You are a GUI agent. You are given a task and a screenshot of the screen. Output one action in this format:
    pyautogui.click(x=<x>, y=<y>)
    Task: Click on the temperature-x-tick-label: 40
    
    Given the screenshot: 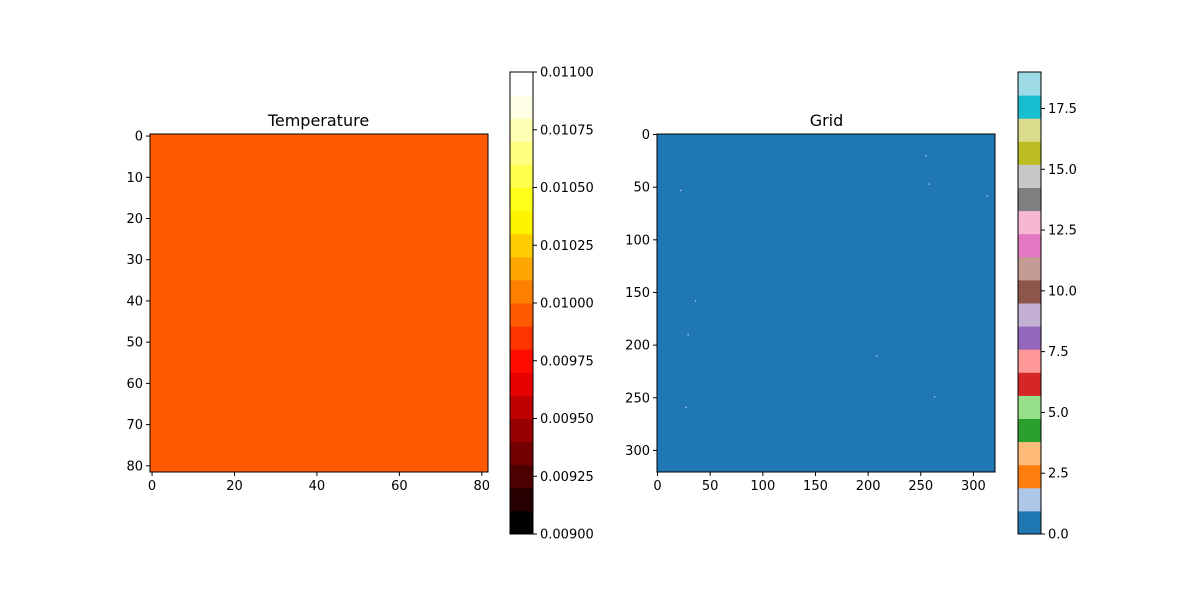 What is the action you would take?
    pyautogui.click(x=317, y=486)
    